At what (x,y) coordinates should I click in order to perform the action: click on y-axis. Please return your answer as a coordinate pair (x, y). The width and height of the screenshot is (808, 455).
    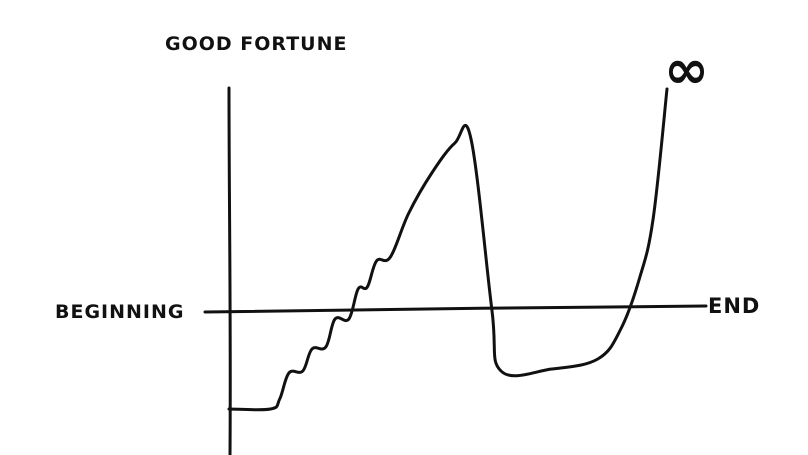
    Looking at the image, I should click on (229, 270).